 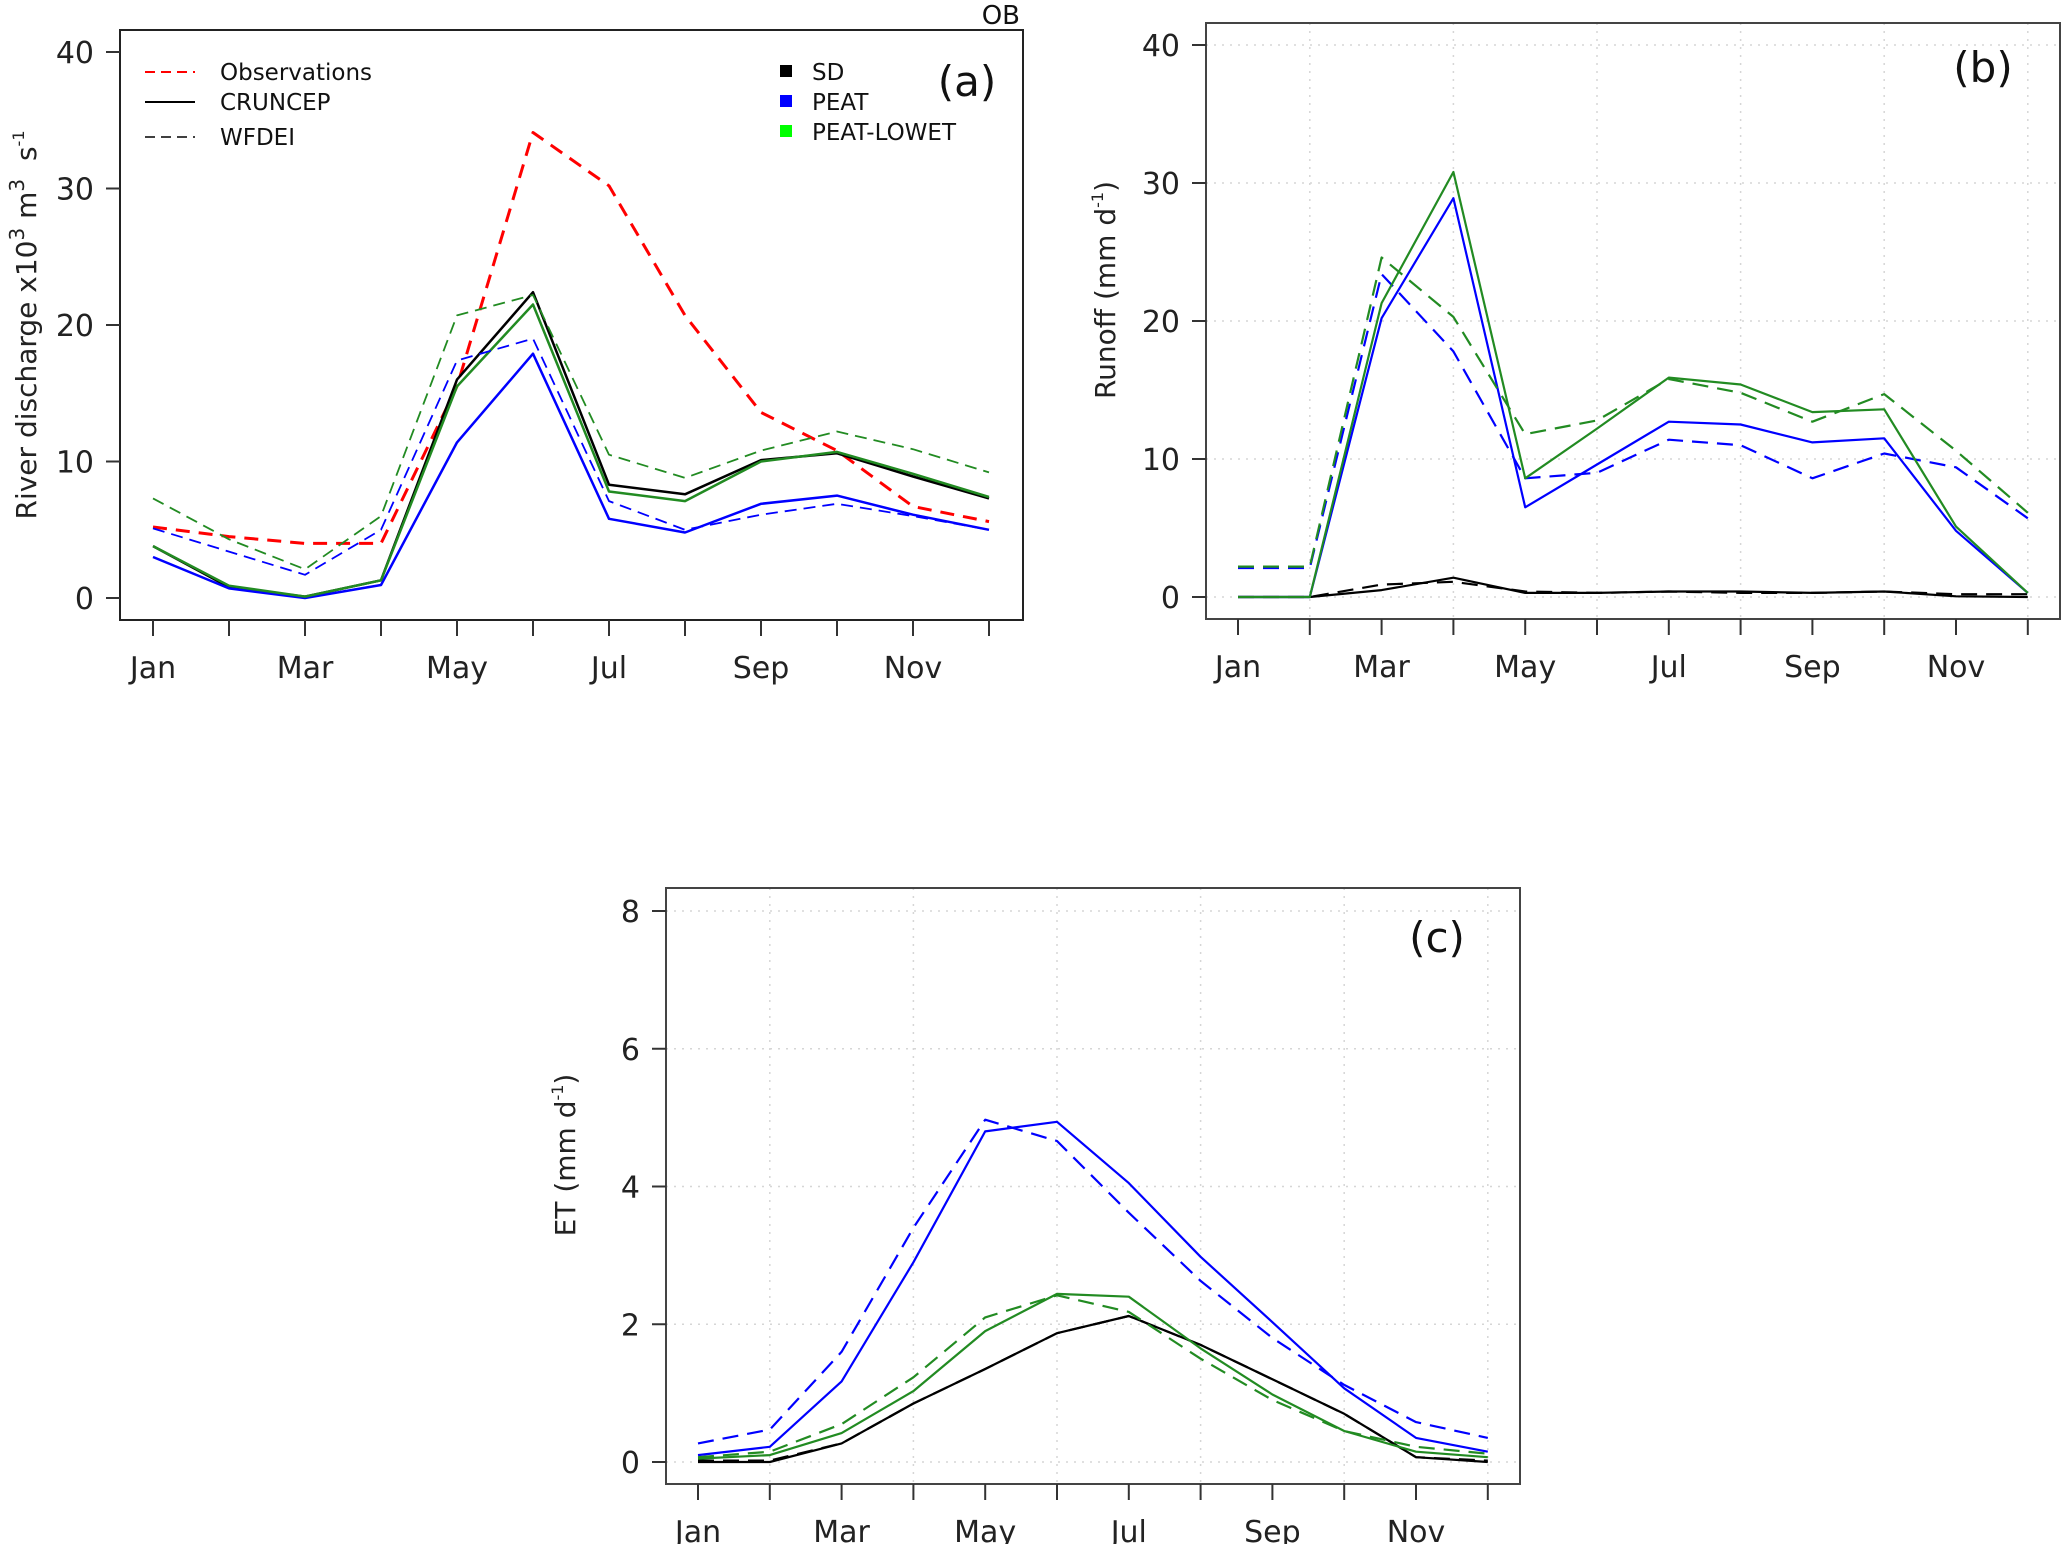 I want to click on panel-a-x-axis: Jan Mar May Jul Sep Nov, so click(x=559, y=653).